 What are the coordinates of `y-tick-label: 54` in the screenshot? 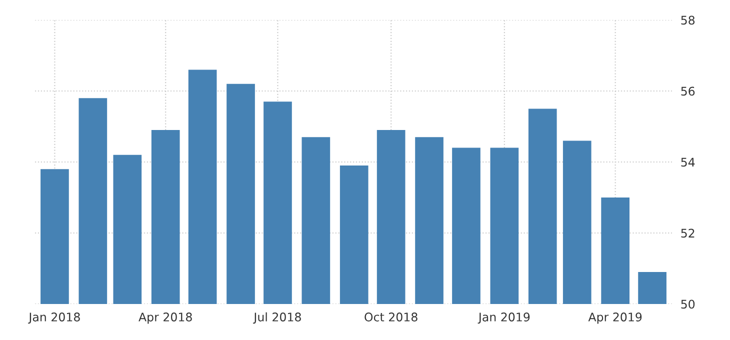 It's located at (688, 162).